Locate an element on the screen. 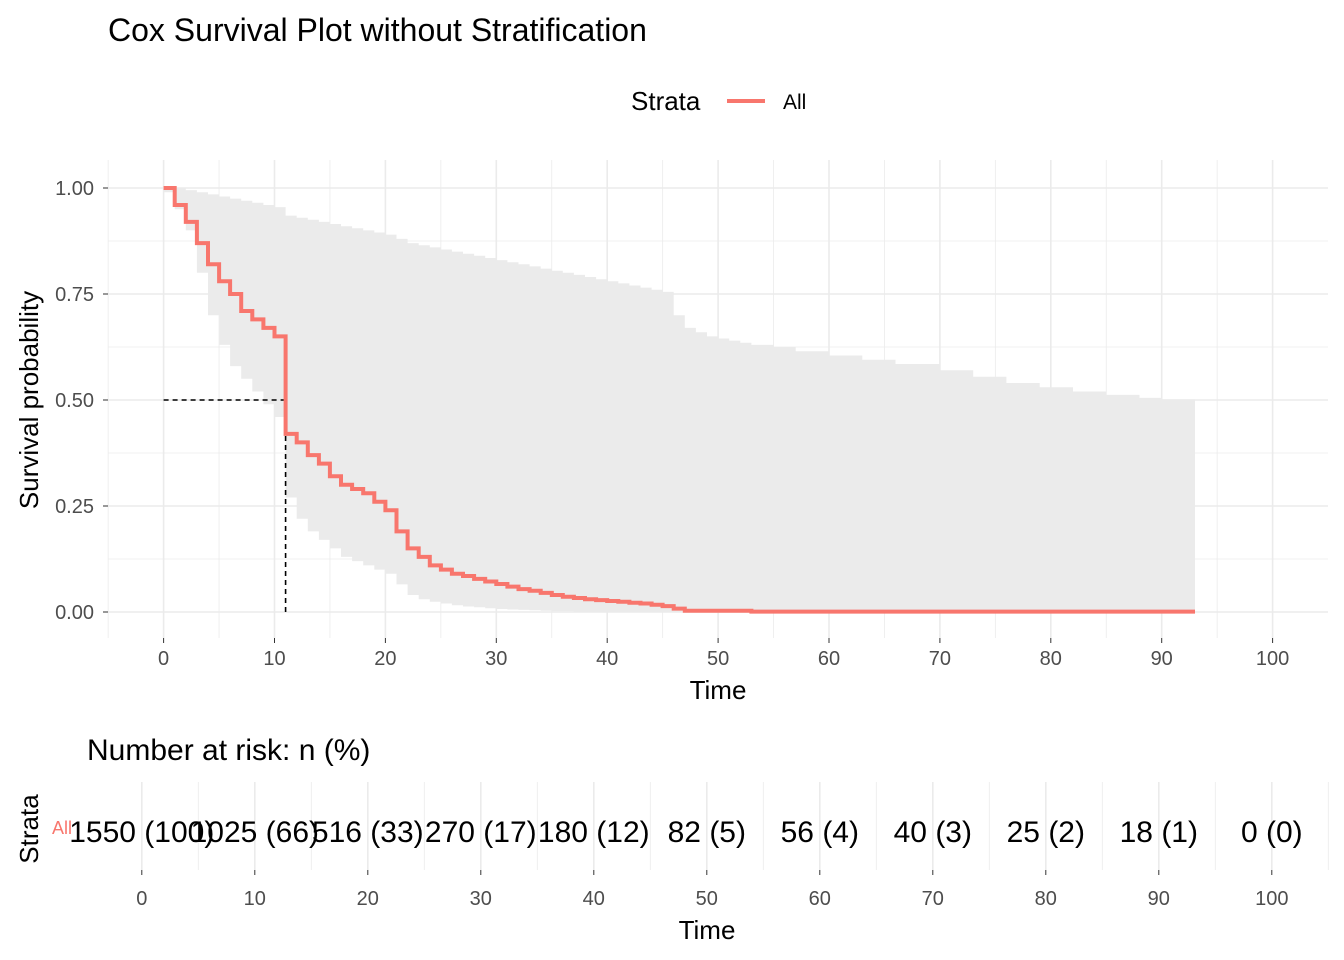 The width and height of the screenshot is (1344, 960). x-tick-label: 20 is located at coordinates (385, 659).